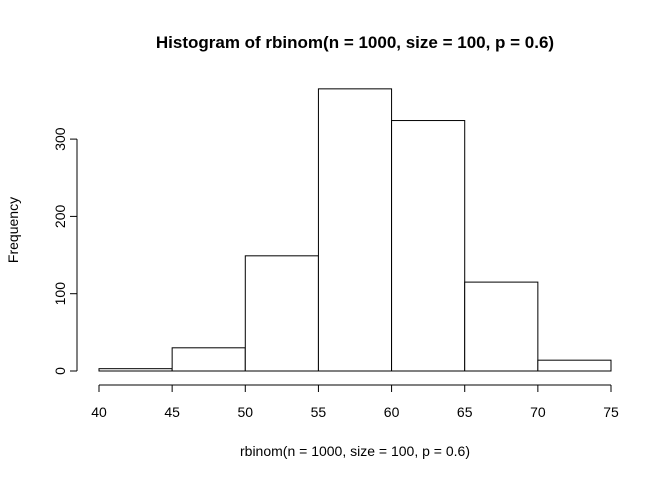 The image size is (672, 480). Describe the element at coordinates (392, 412) in the screenshot. I see `x-tick-label: 60` at that location.